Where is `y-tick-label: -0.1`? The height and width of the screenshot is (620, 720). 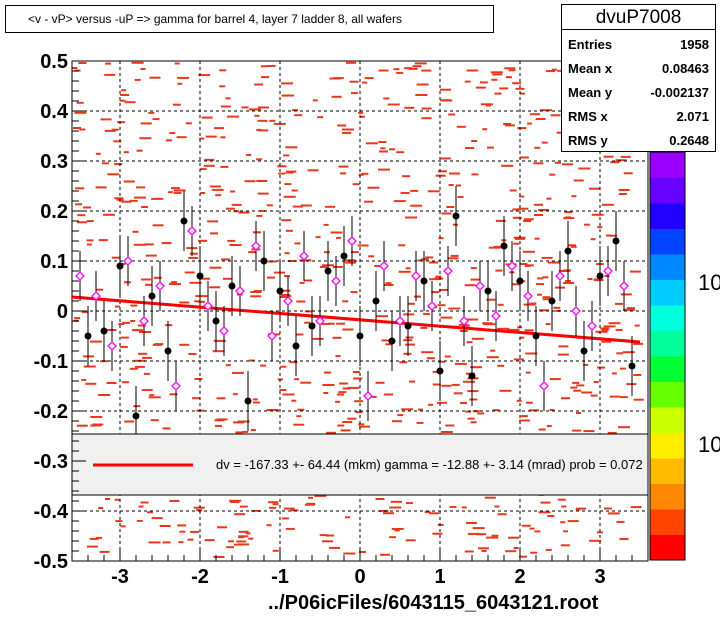
y-tick-label: -0.1 is located at coordinates (51, 362).